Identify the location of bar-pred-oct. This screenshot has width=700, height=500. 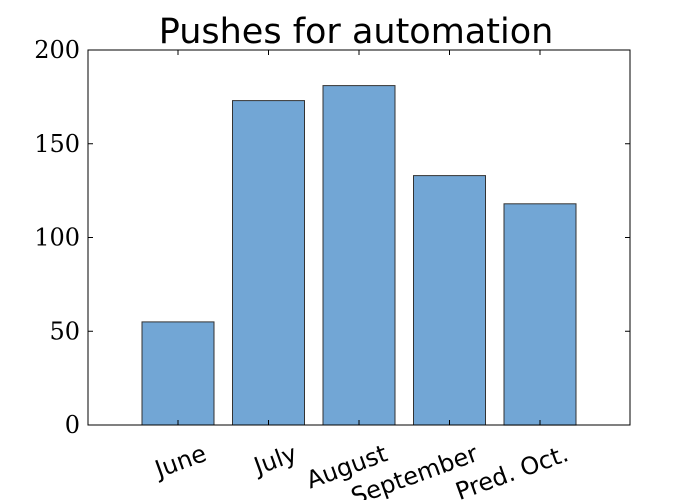
(540, 314).